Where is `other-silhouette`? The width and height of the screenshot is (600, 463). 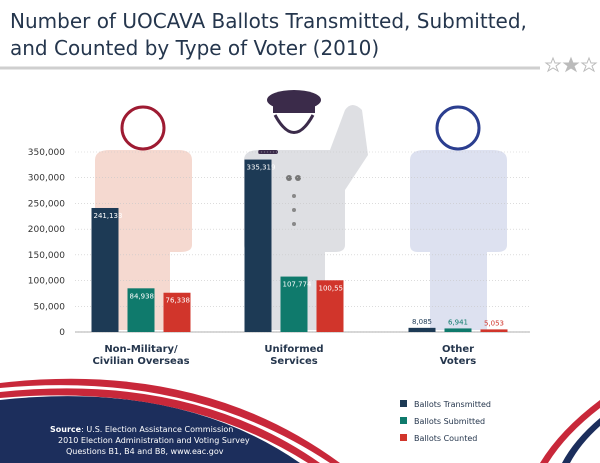 other-silhouette is located at coordinates (458, 217).